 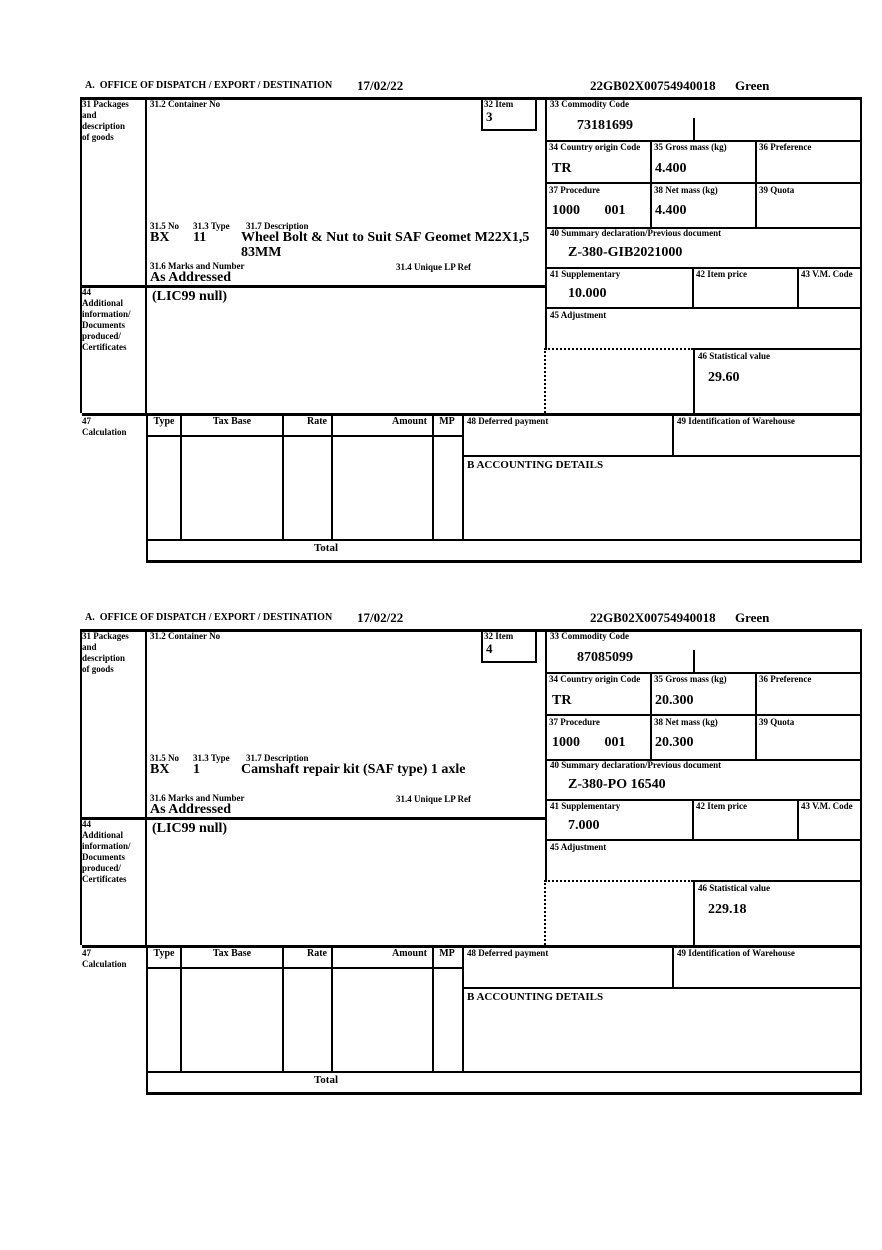 What do you see at coordinates (636, 233) in the screenshot?
I see `summary-declaration-label: 40 Summary declaration/Previous document` at bounding box center [636, 233].